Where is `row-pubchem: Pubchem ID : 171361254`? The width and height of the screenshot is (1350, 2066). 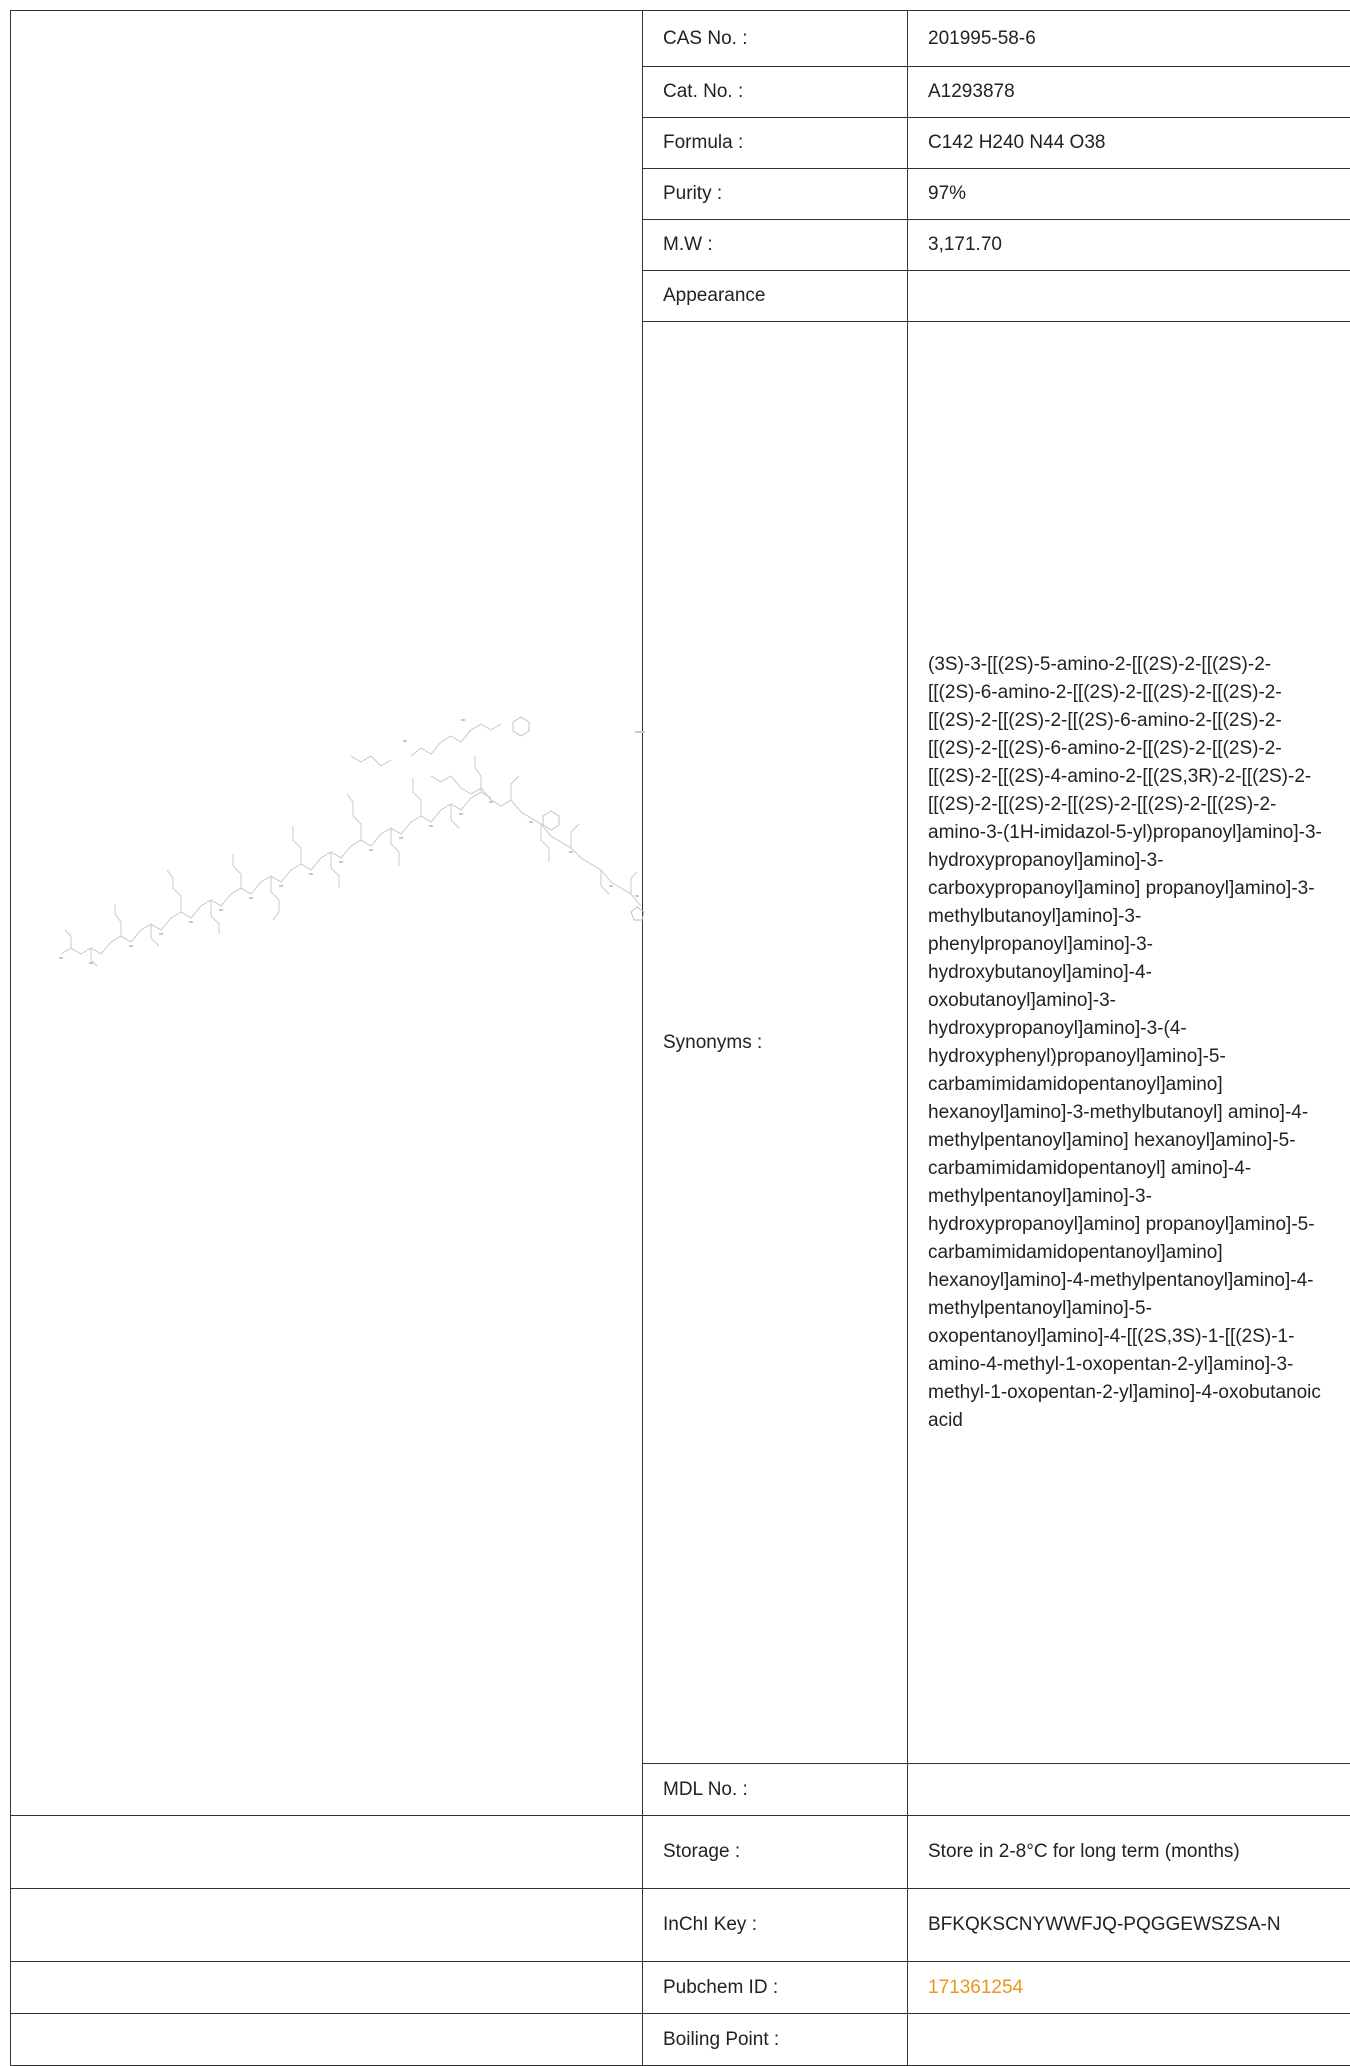
row-pubchem: Pubchem ID : 171361254 is located at coordinates (680, 1988).